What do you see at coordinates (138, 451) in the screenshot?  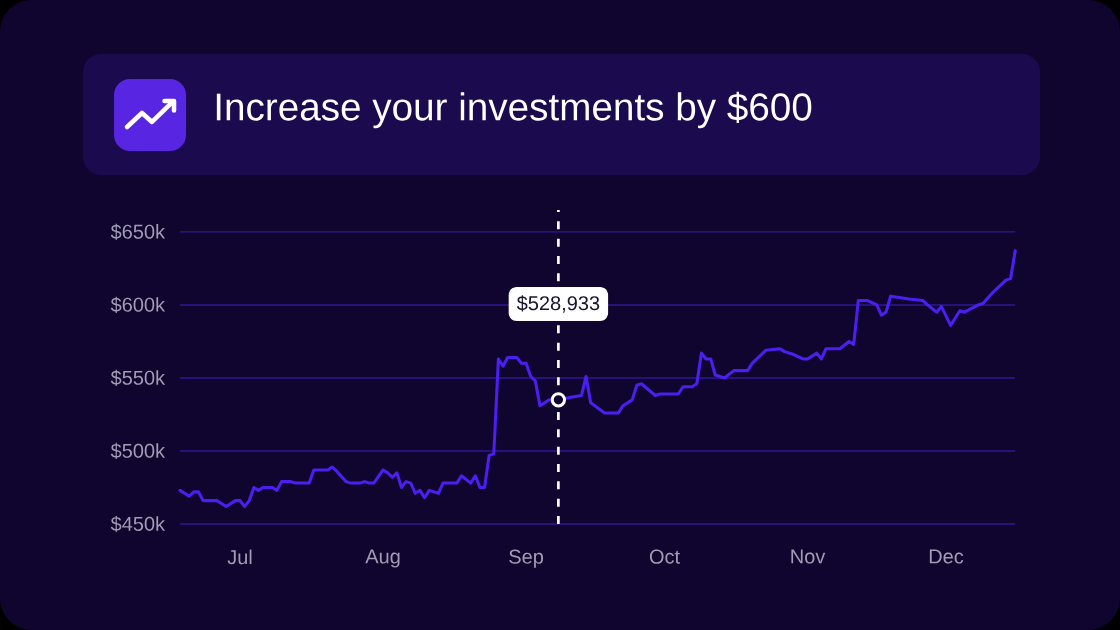 I see `y-tick-label: $500k` at bounding box center [138, 451].